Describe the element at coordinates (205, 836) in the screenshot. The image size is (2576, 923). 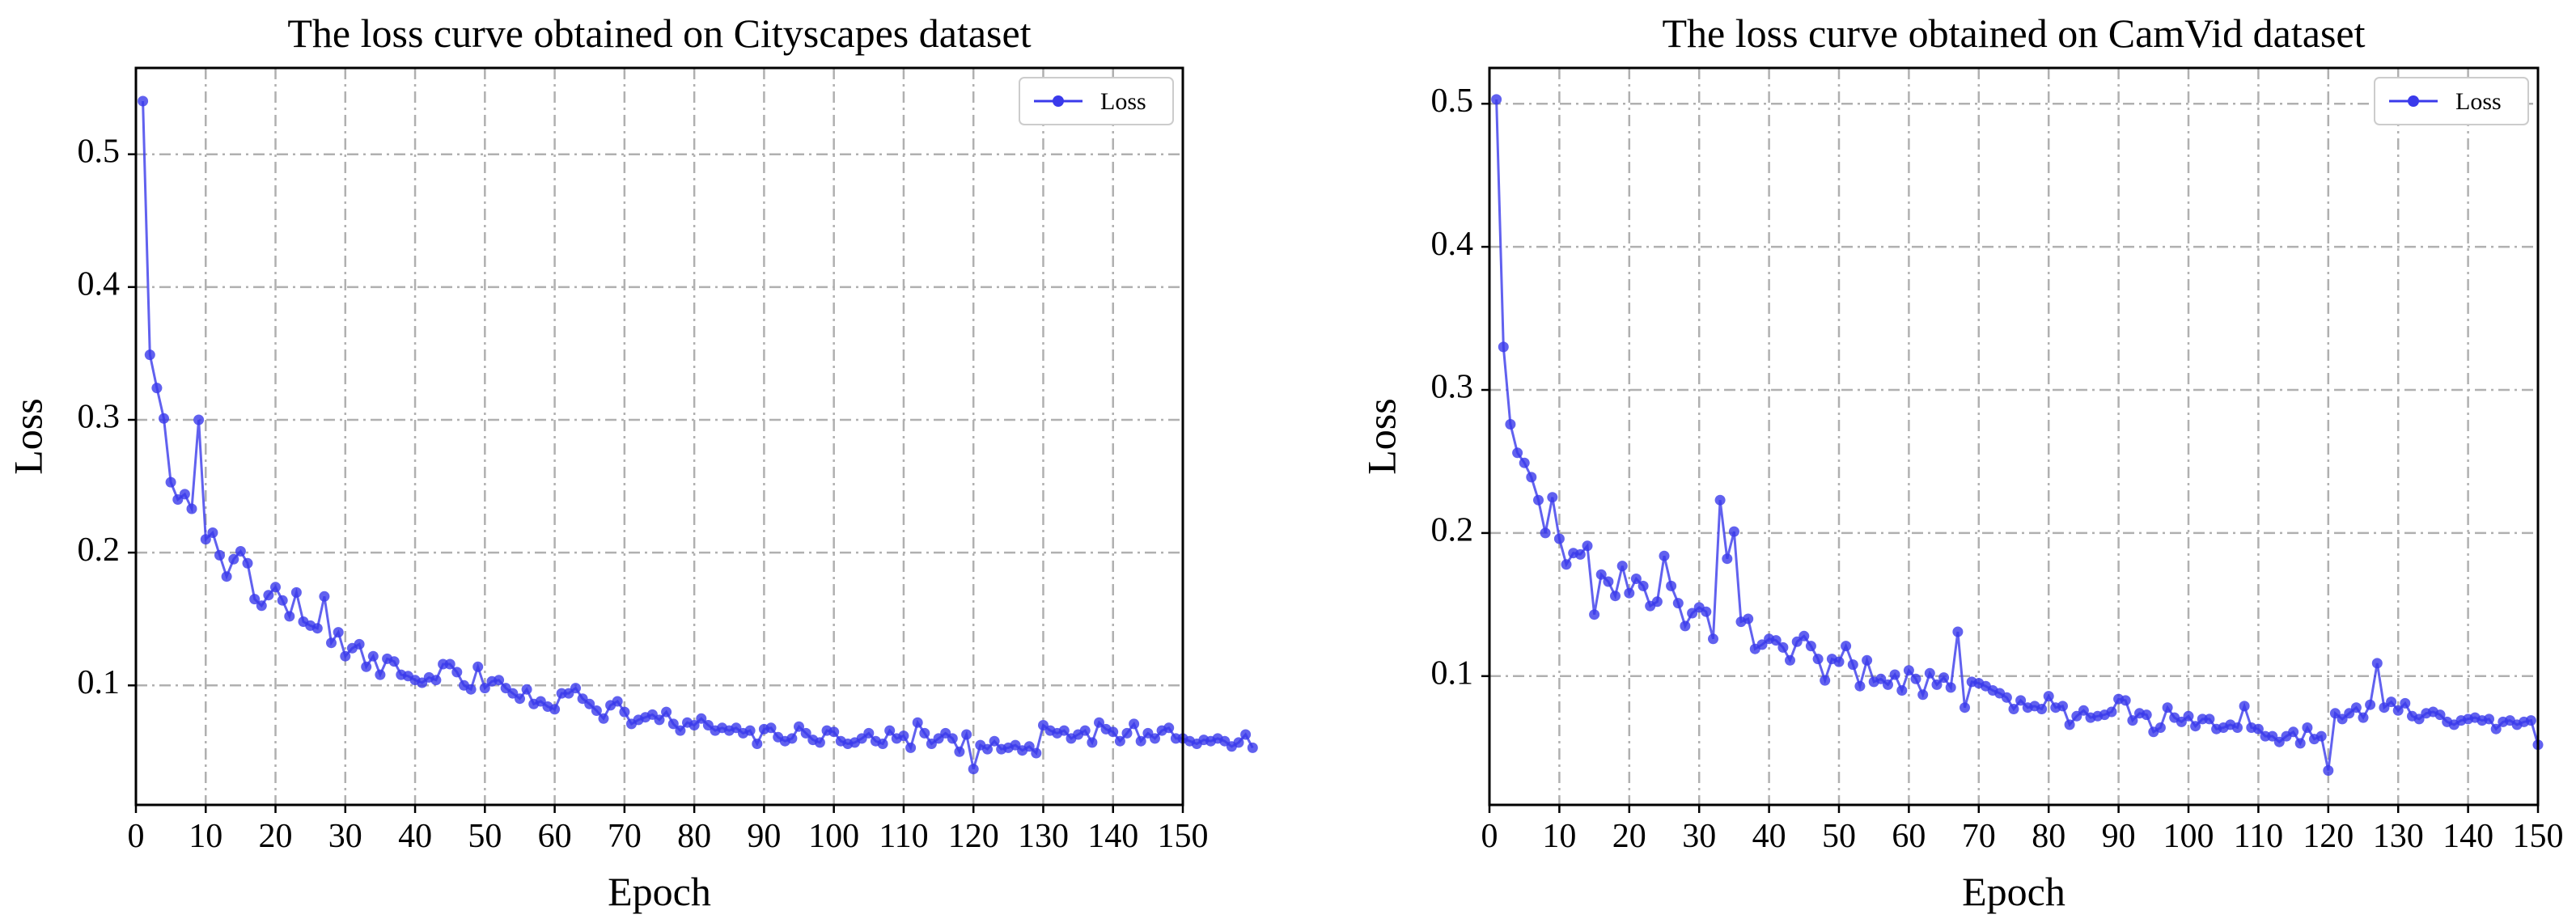
I see `x-tick-label: 10` at that location.